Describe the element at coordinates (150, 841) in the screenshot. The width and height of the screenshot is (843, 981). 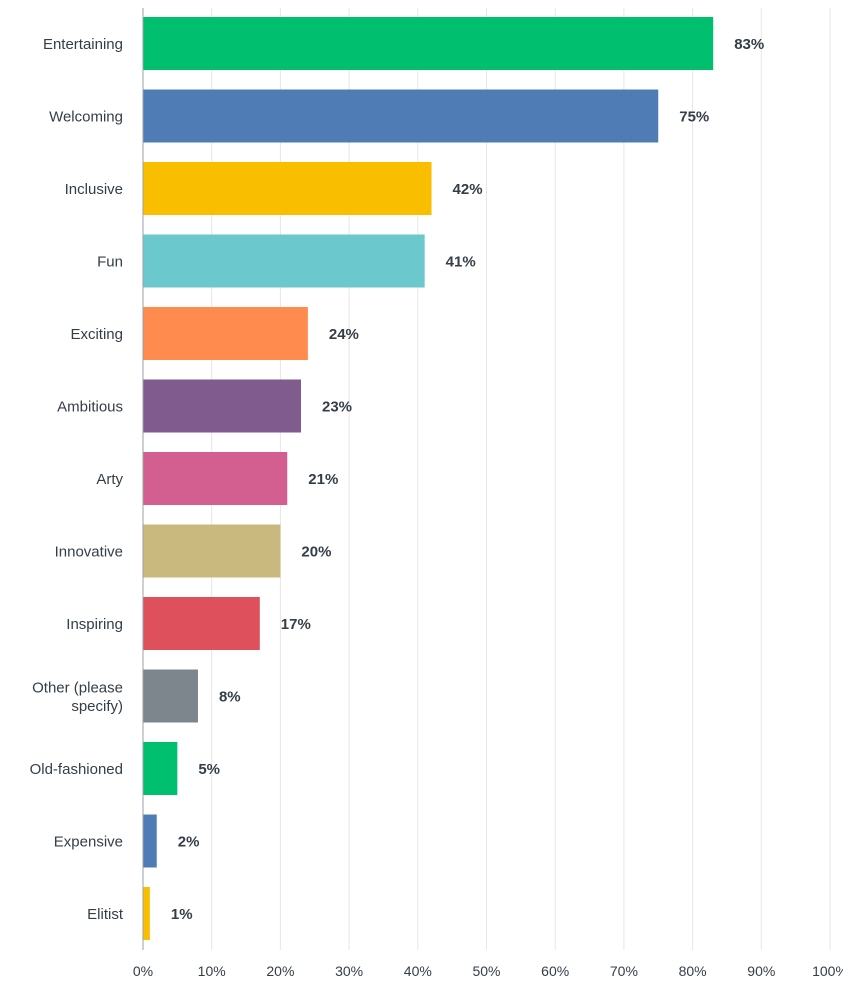
I see `bar-expensive` at that location.